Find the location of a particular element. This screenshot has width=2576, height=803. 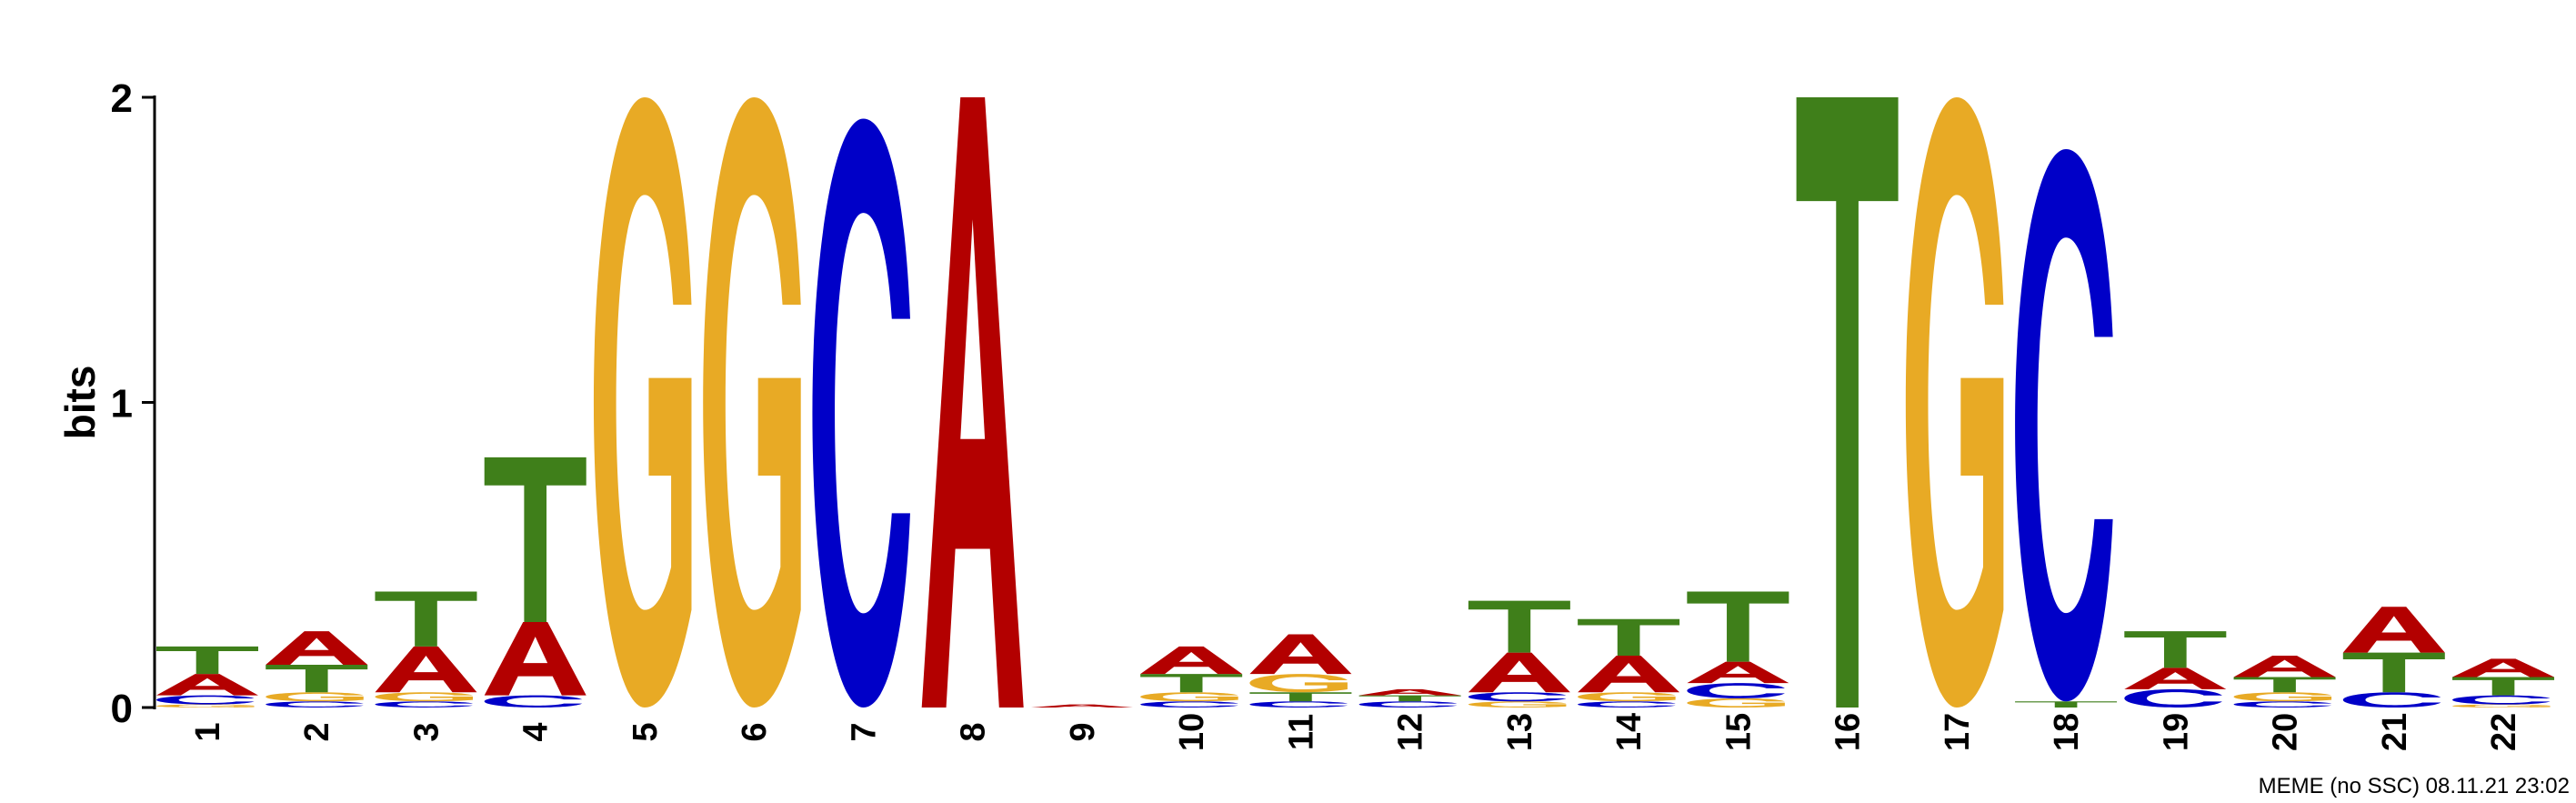

x-tick-label: 2 is located at coordinates (317, 731).